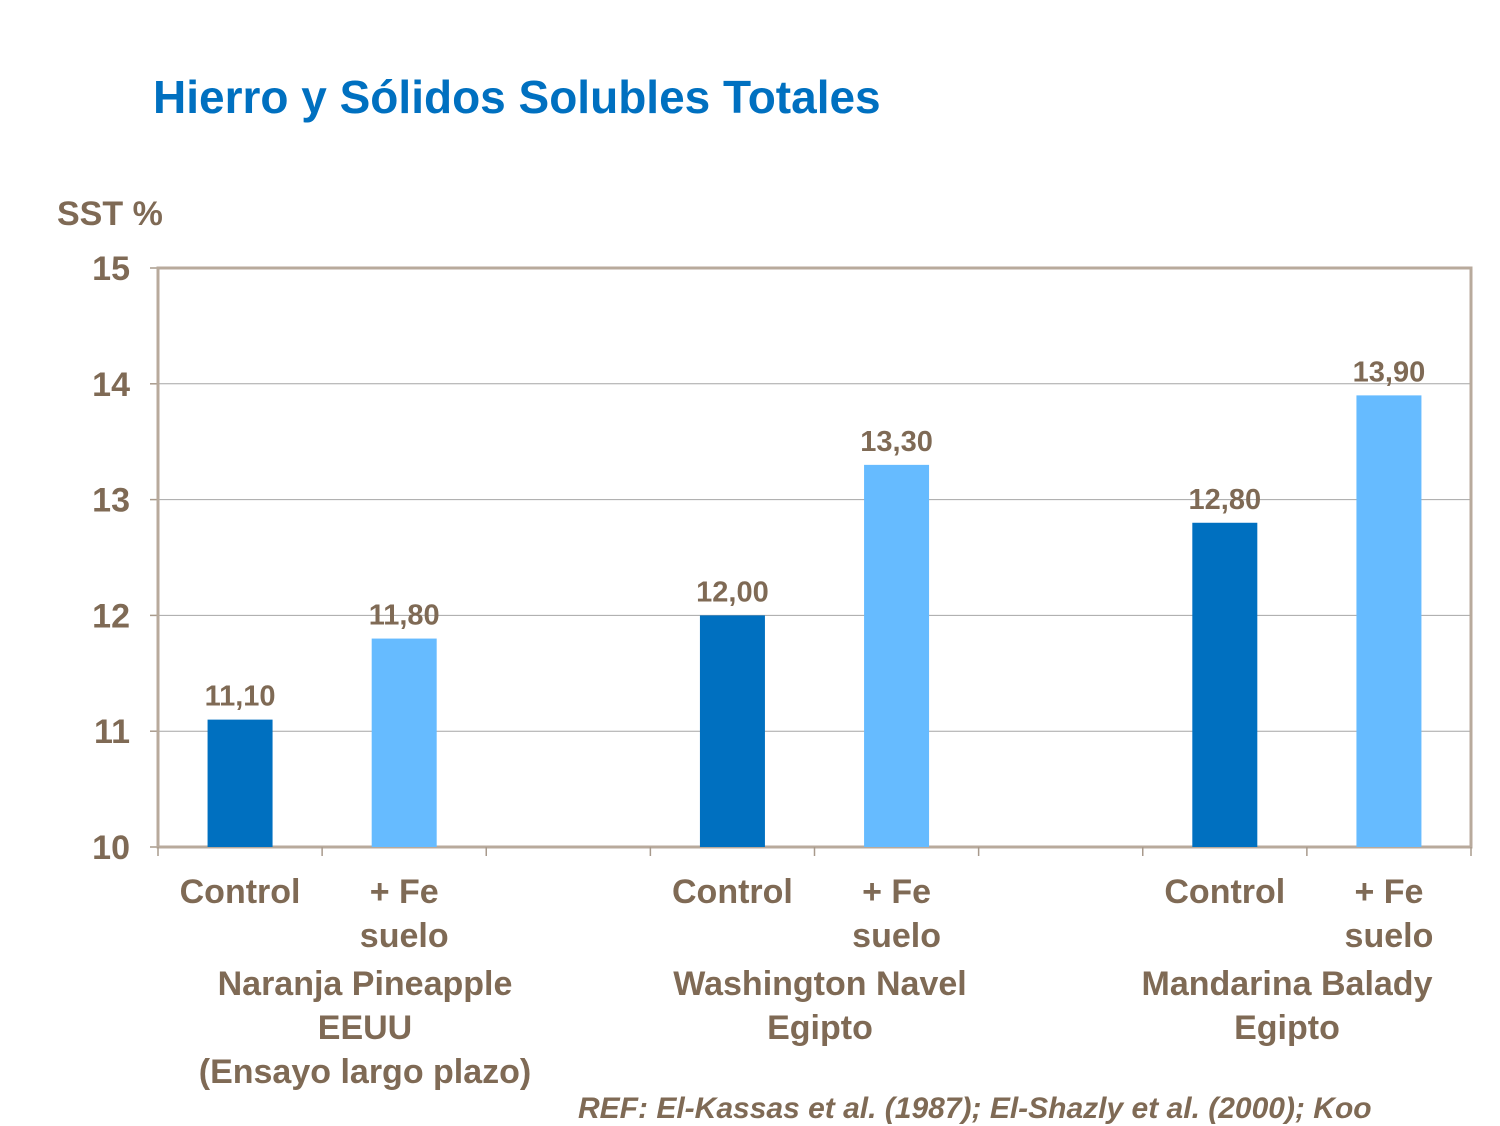  Describe the element at coordinates (111, 616) in the screenshot. I see `y-tick-label: 12` at that location.